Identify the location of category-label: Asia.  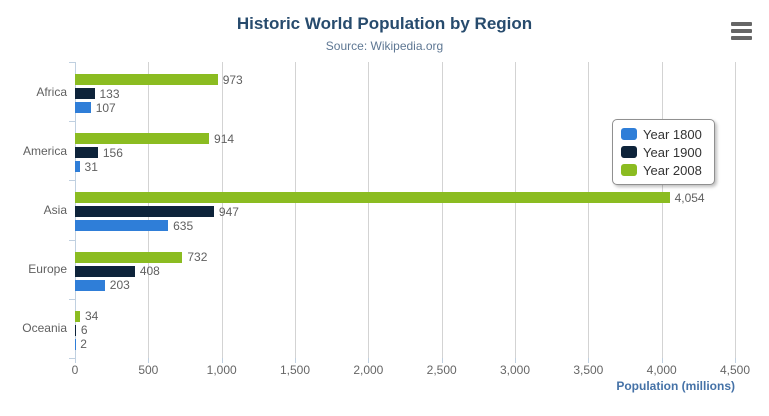
(55, 209).